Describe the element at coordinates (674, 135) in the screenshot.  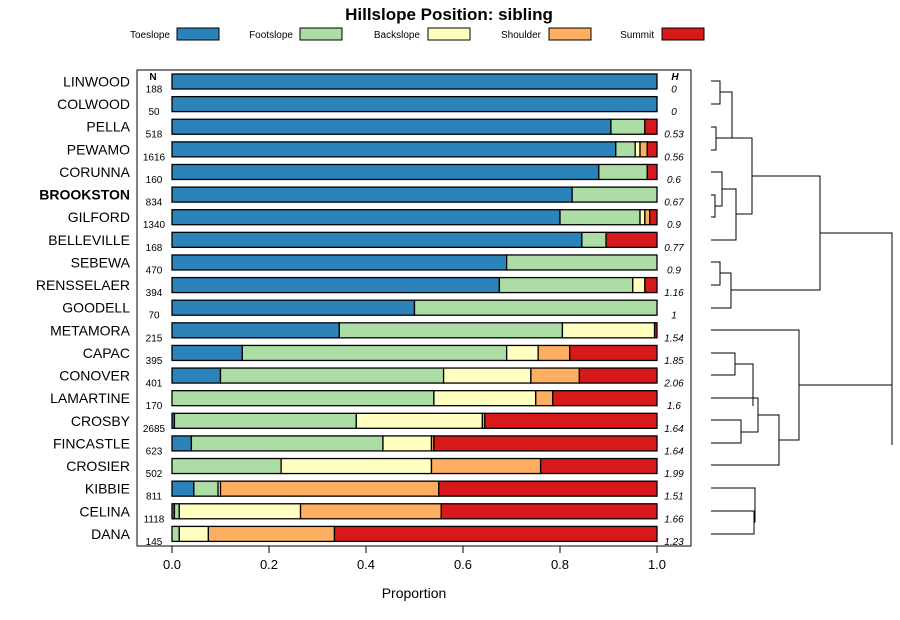
I see `entropy-value: 0.53` at that location.